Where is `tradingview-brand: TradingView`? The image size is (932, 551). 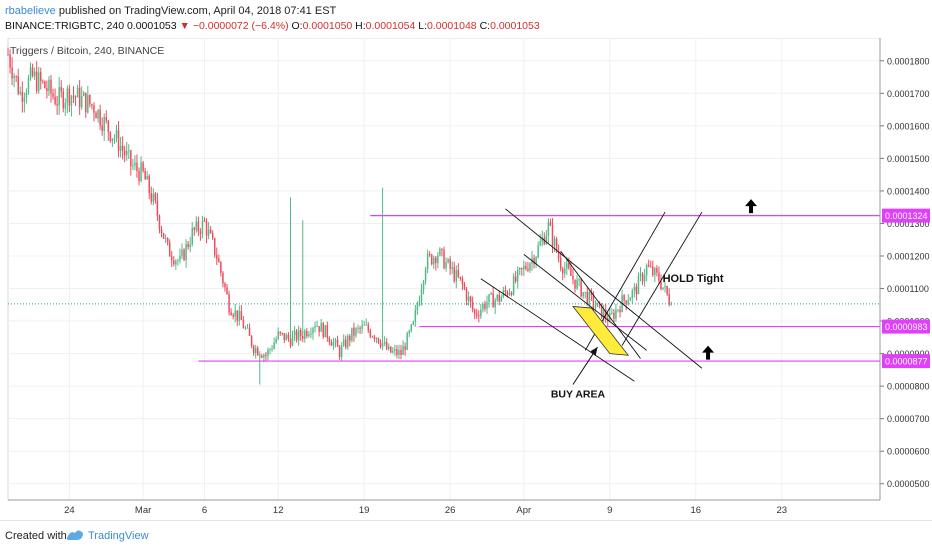 tradingview-brand: TradingView is located at coordinates (118, 536).